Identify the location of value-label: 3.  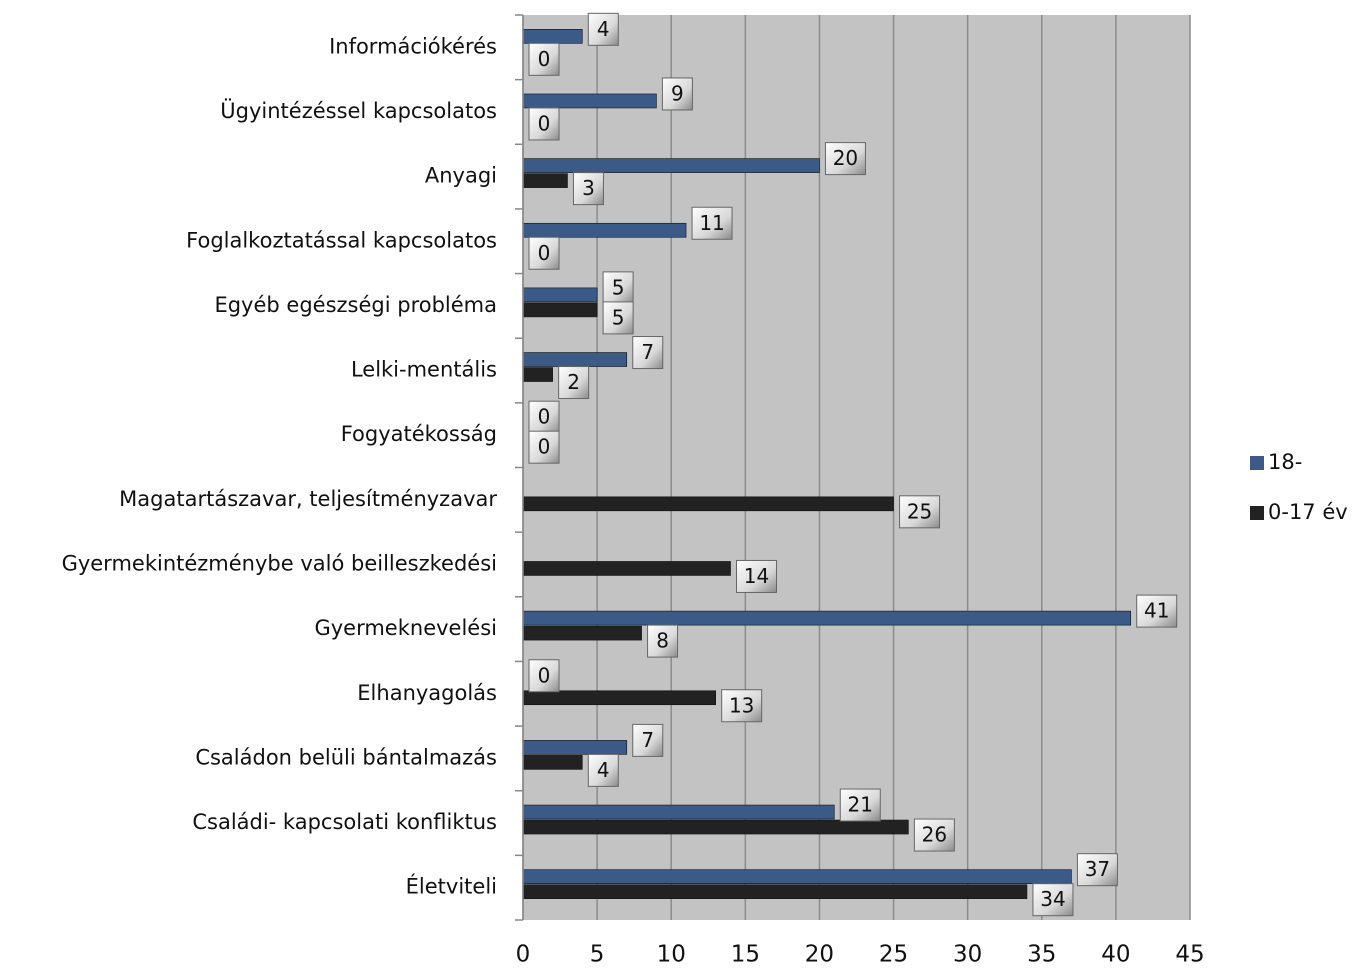
(588, 188).